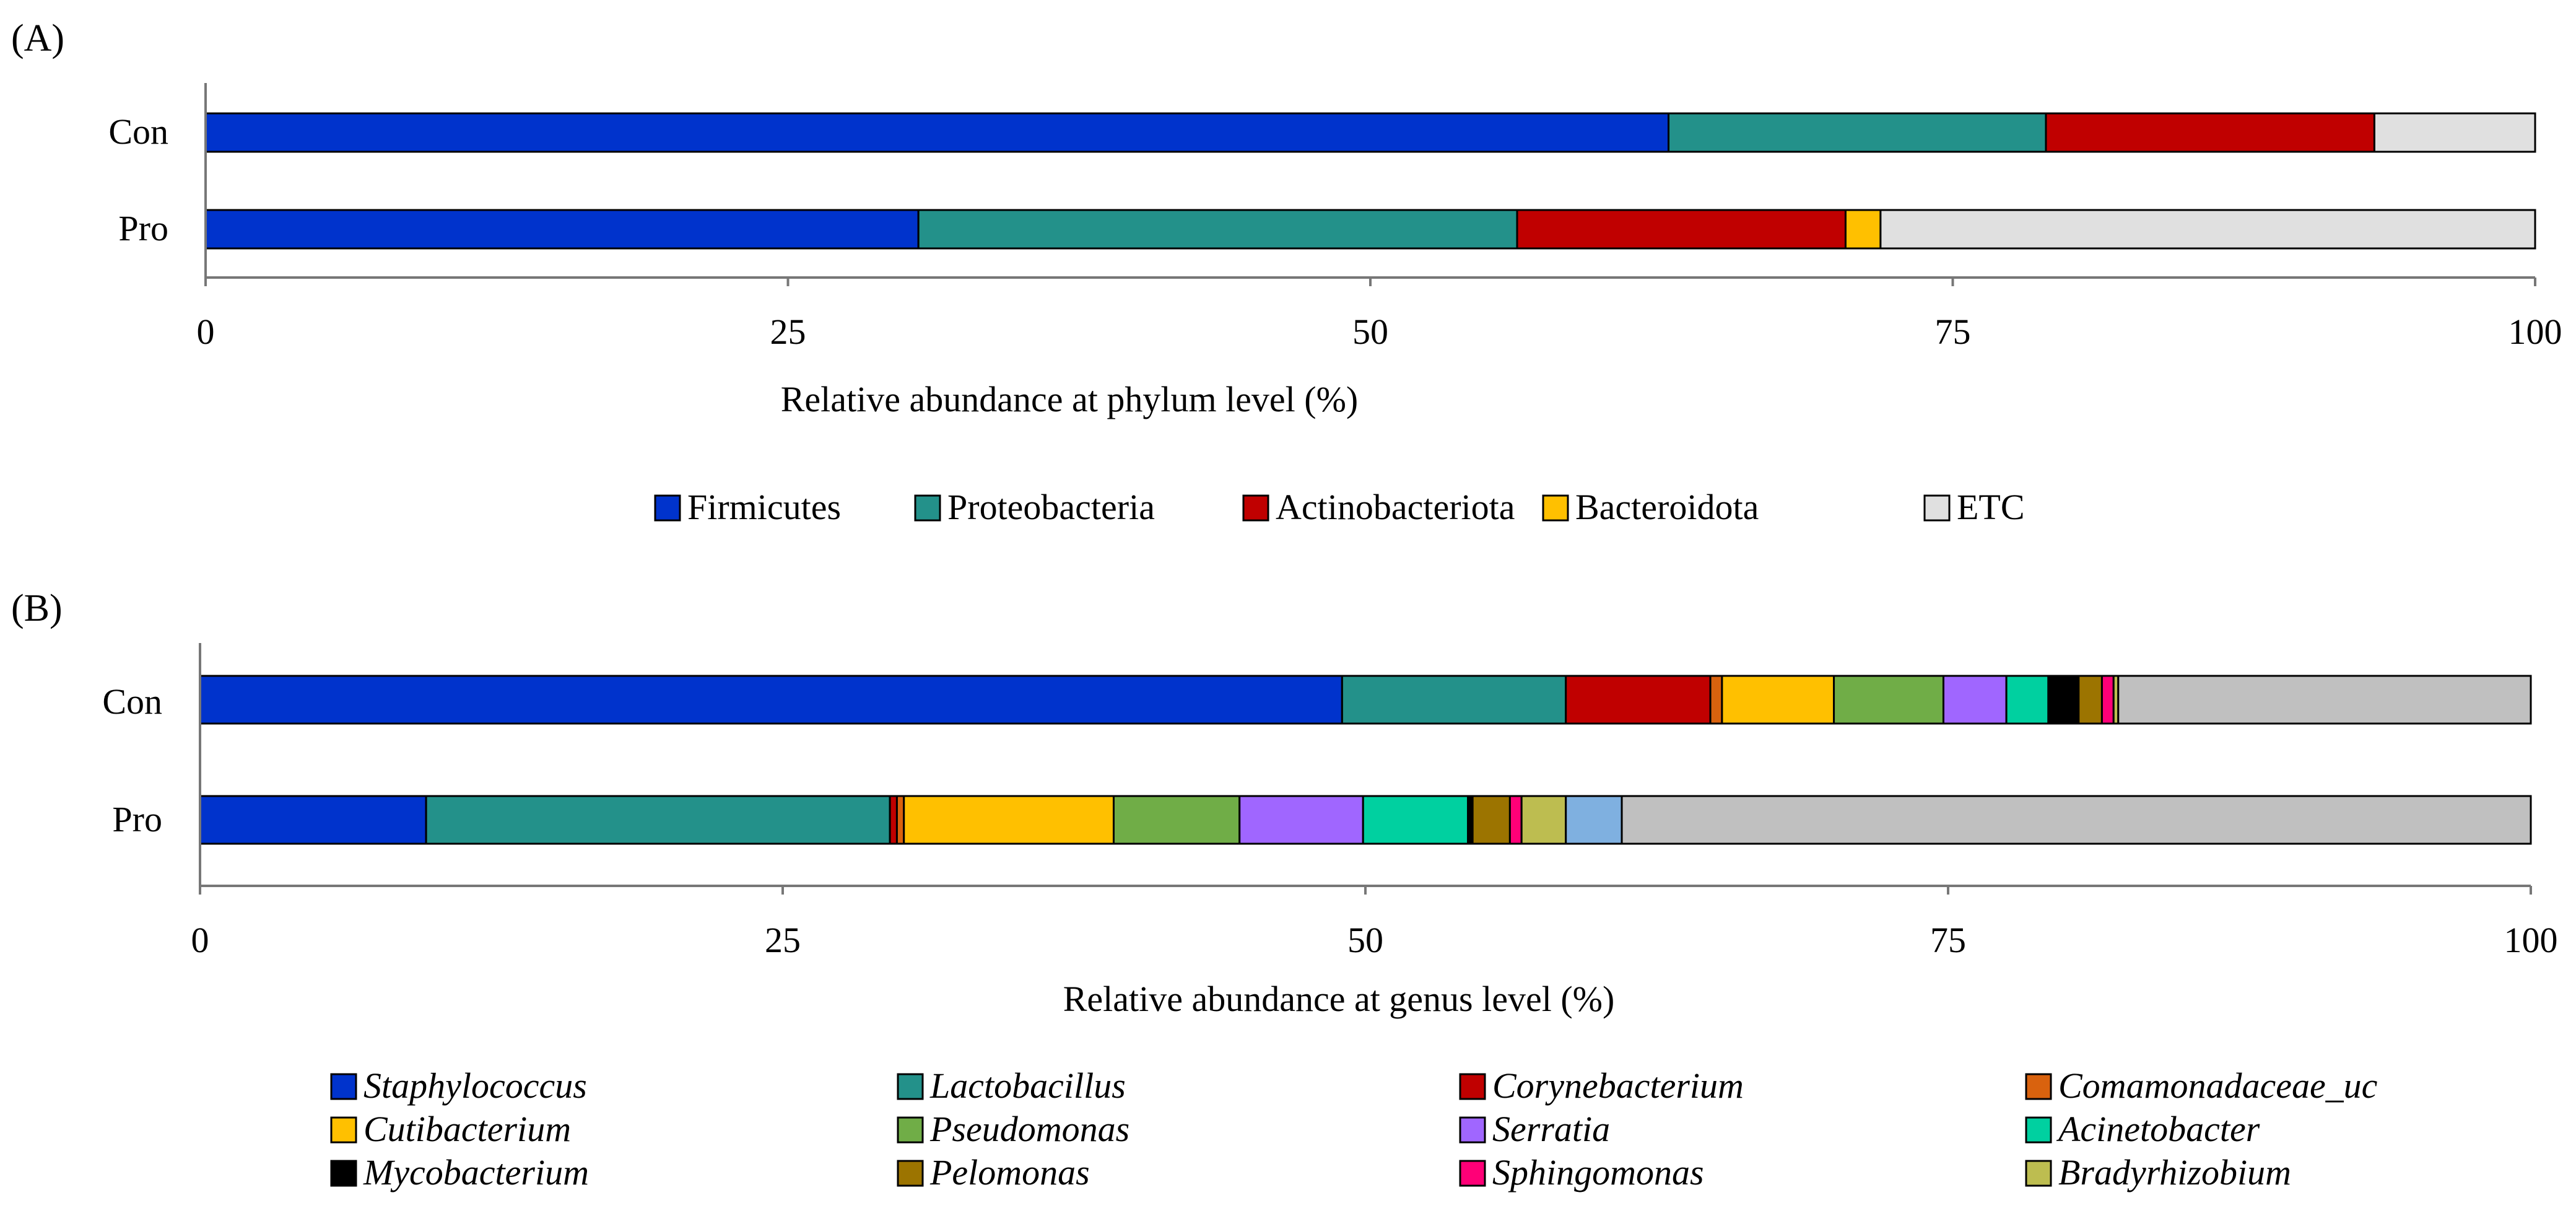 The width and height of the screenshot is (2576, 1221). Describe the element at coordinates (1551, 1129) in the screenshot. I see `legend-label-serratia: Serratia` at that location.